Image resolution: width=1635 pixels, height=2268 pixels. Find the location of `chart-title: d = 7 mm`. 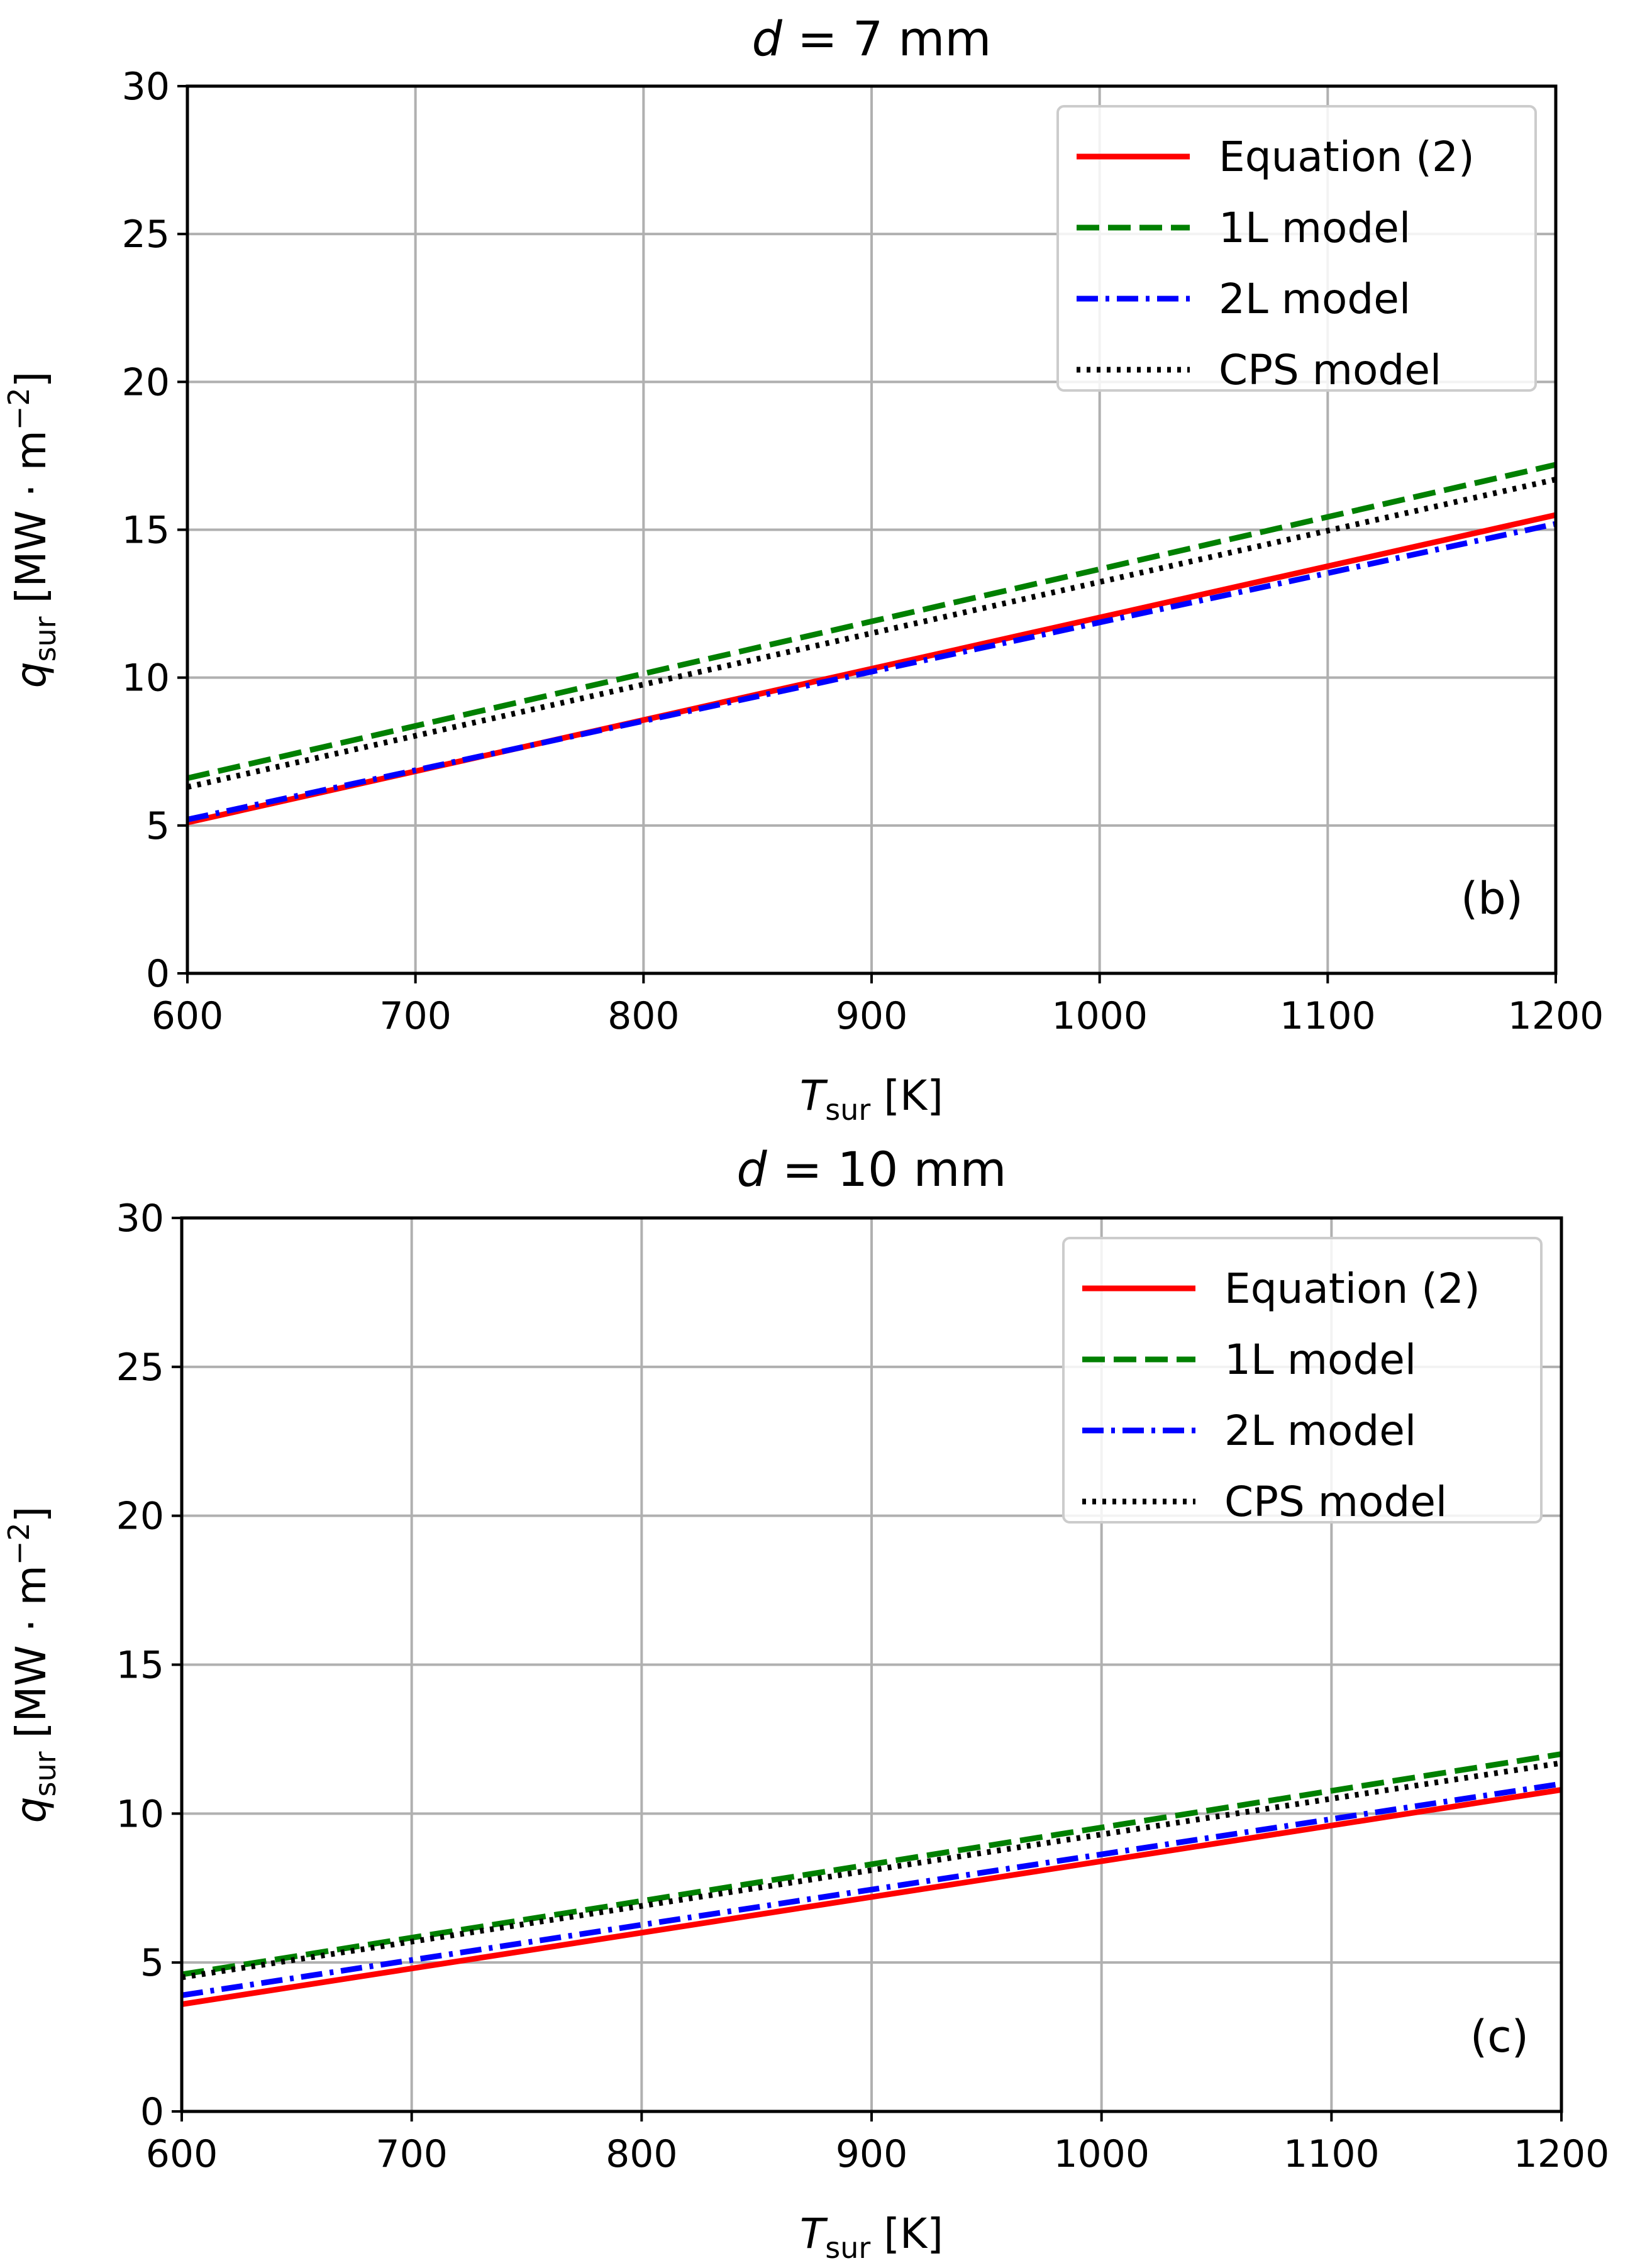

chart-title: d = 7 mm is located at coordinates (872, 39).